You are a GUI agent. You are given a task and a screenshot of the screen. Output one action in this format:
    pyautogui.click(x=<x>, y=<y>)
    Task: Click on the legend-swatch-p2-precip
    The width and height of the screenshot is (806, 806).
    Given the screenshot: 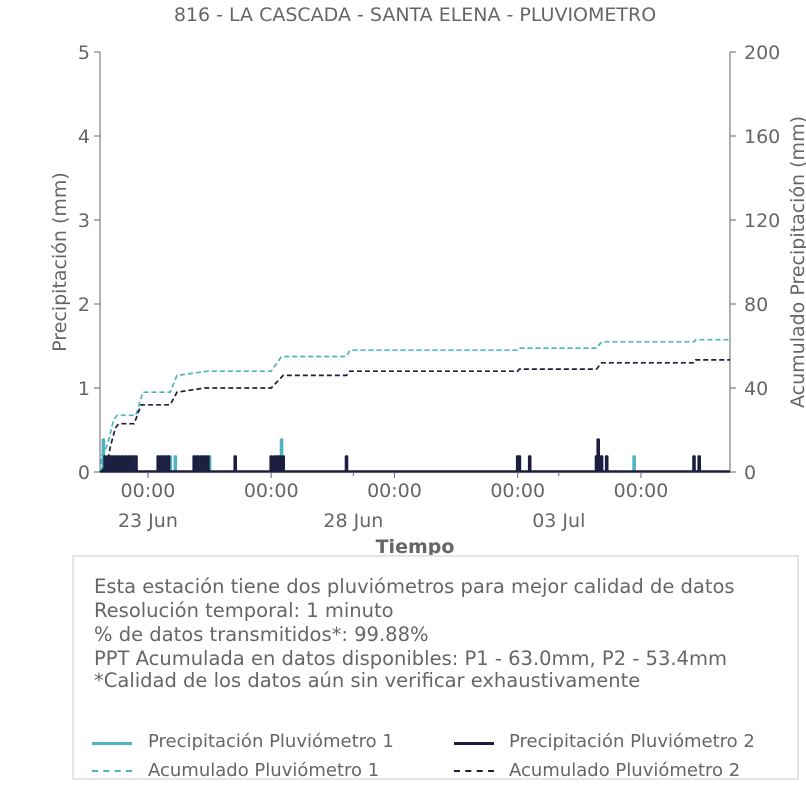 What is the action you would take?
    pyautogui.click(x=474, y=743)
    